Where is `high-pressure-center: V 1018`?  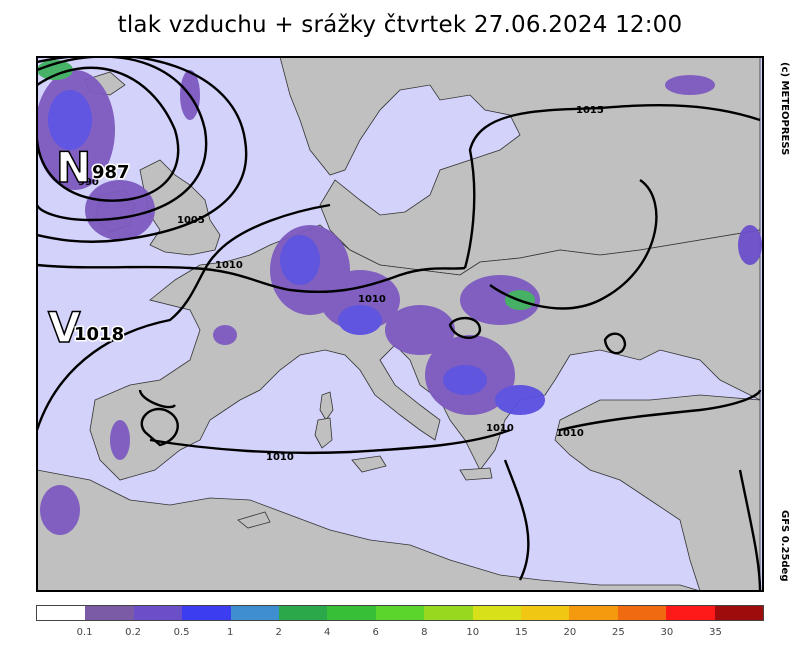 high-pressure-center: V 1018 is located at coordinates (86, 327).